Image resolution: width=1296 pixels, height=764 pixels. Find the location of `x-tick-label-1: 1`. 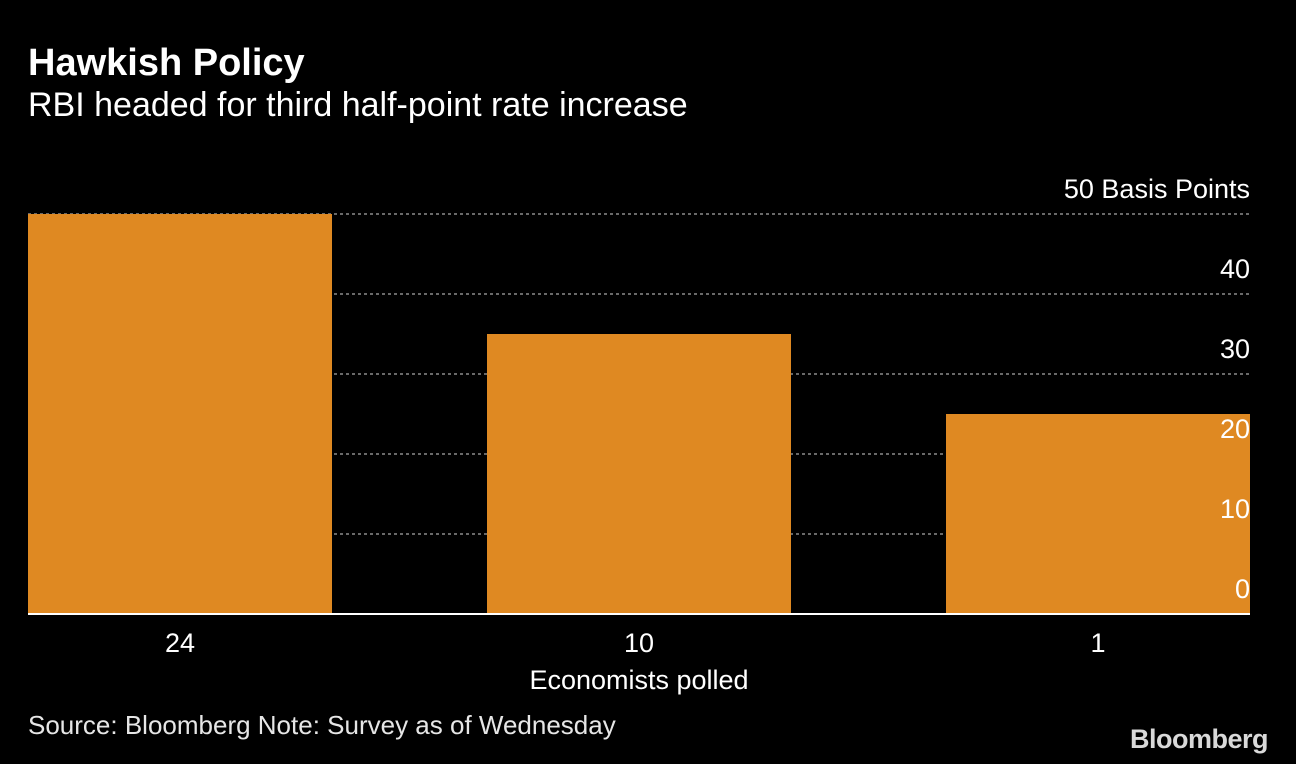

x-tick-label-1: 1 is located at coordinates (1097, 643).